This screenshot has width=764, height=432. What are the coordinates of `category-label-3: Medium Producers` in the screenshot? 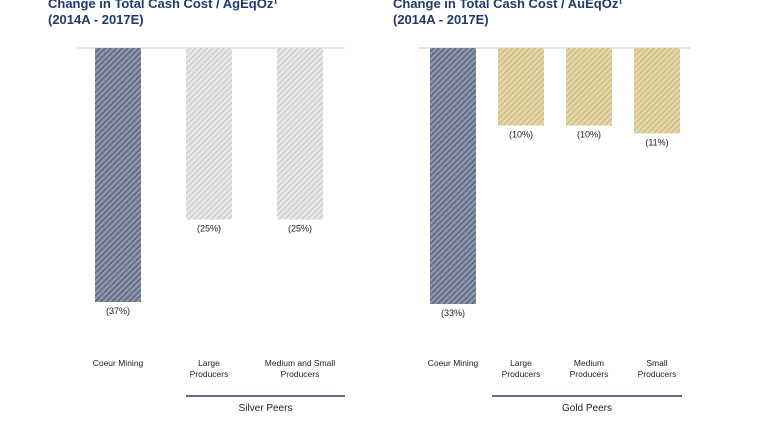 It's located at (589, 368).